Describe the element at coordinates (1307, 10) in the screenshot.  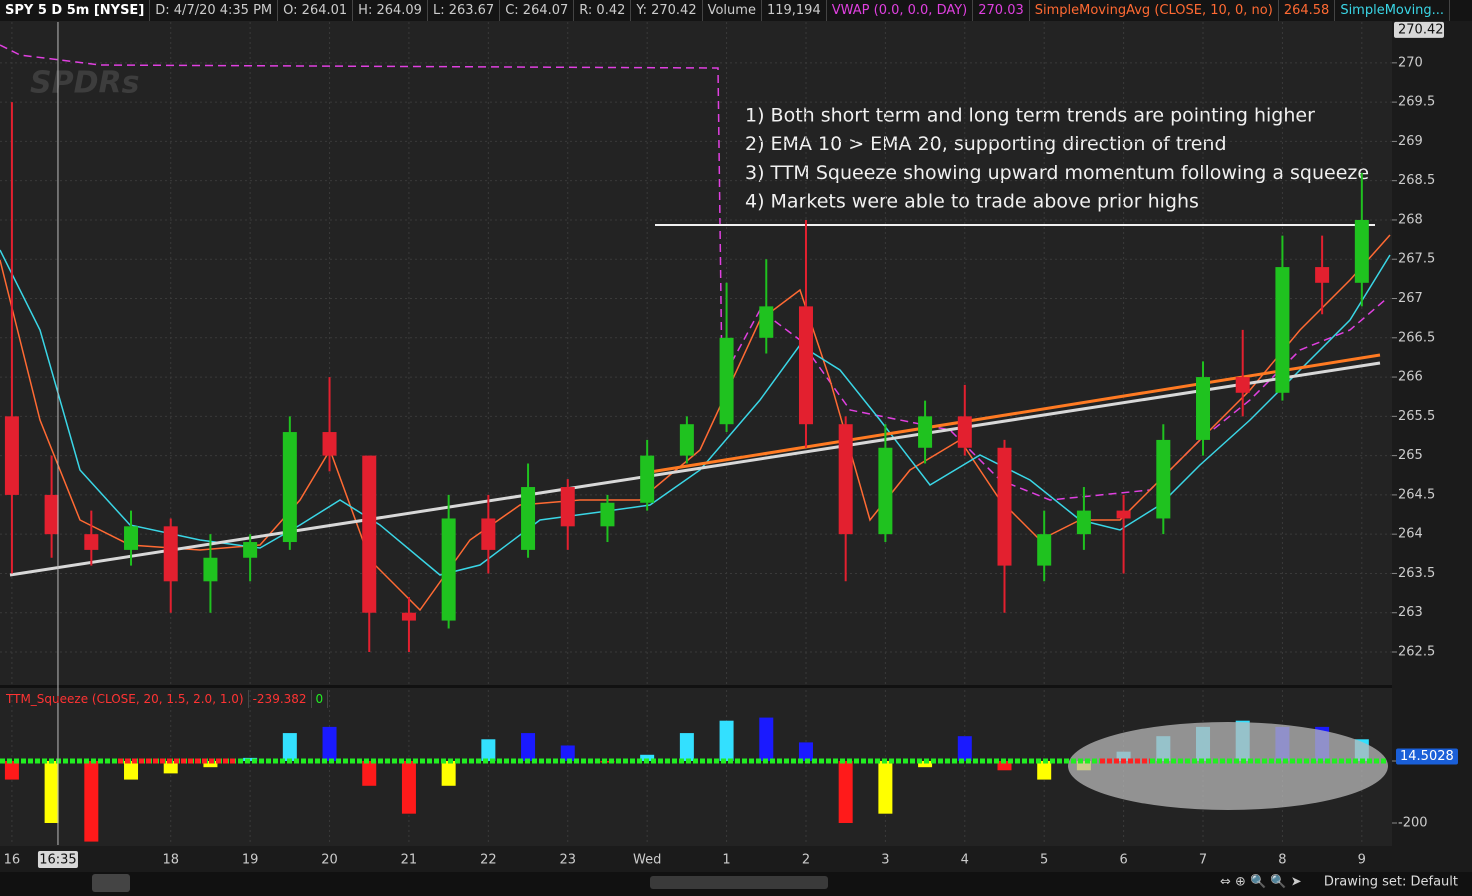
I see `header-item: 264.58` at that location.